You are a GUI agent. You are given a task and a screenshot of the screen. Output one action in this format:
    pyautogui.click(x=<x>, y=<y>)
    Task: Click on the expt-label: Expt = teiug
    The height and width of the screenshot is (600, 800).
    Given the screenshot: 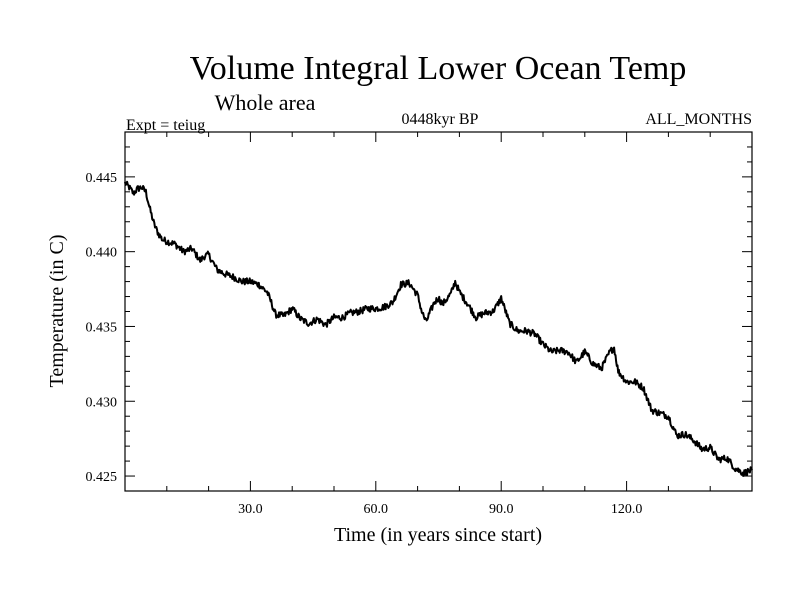 What is the action you would take?
    pyautogui.click(x=165, y=125)
    